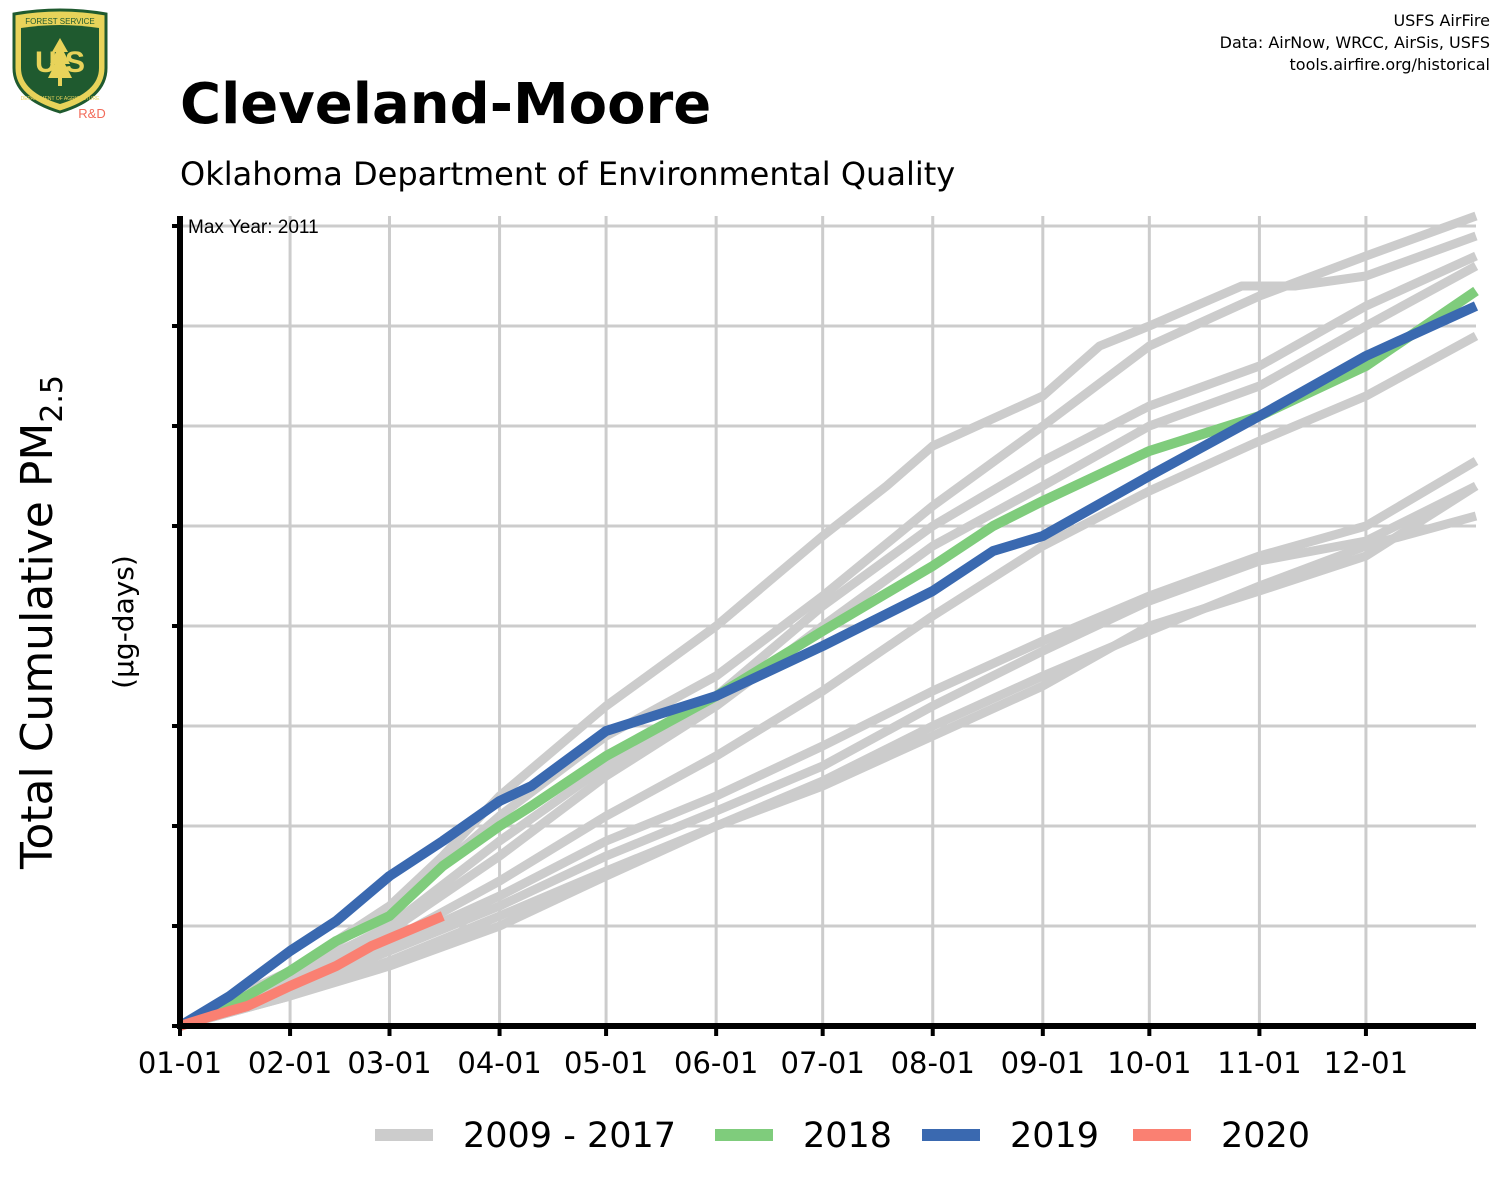 The image size is (1500, 1200). What do you see at coordinates (37, 646) in the screenshot?
I see `y-axis-title: Total Cumulative PM` at bounding box center [37, 646].